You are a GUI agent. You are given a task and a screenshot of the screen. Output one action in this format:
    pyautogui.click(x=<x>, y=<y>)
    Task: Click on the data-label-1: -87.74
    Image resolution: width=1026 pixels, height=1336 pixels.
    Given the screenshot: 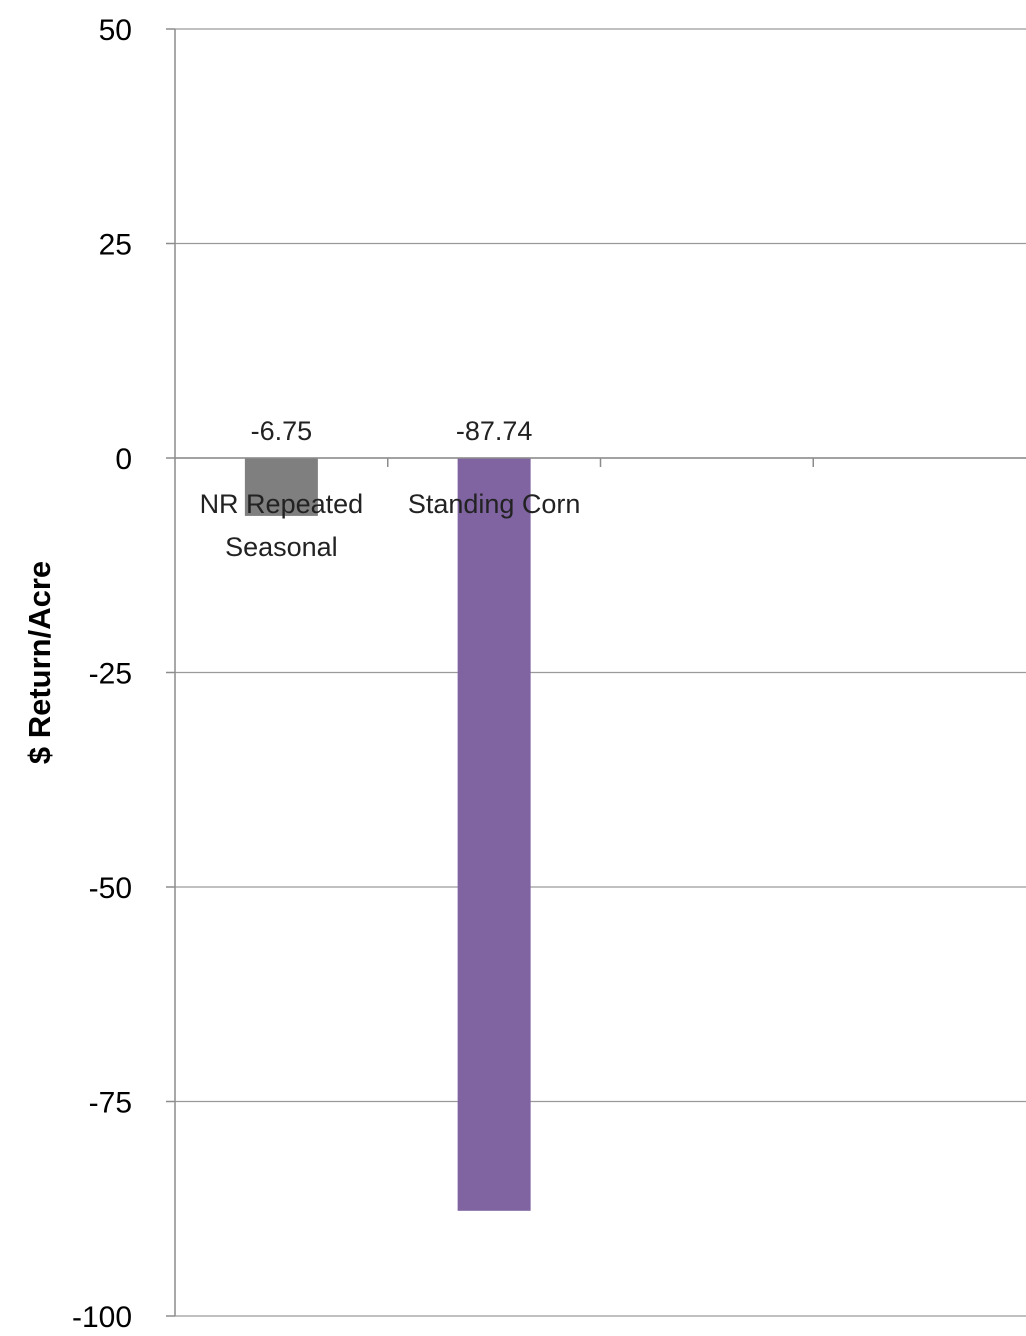 What is the action you would take?
    pyautogui.click(x=494, y=431)
    